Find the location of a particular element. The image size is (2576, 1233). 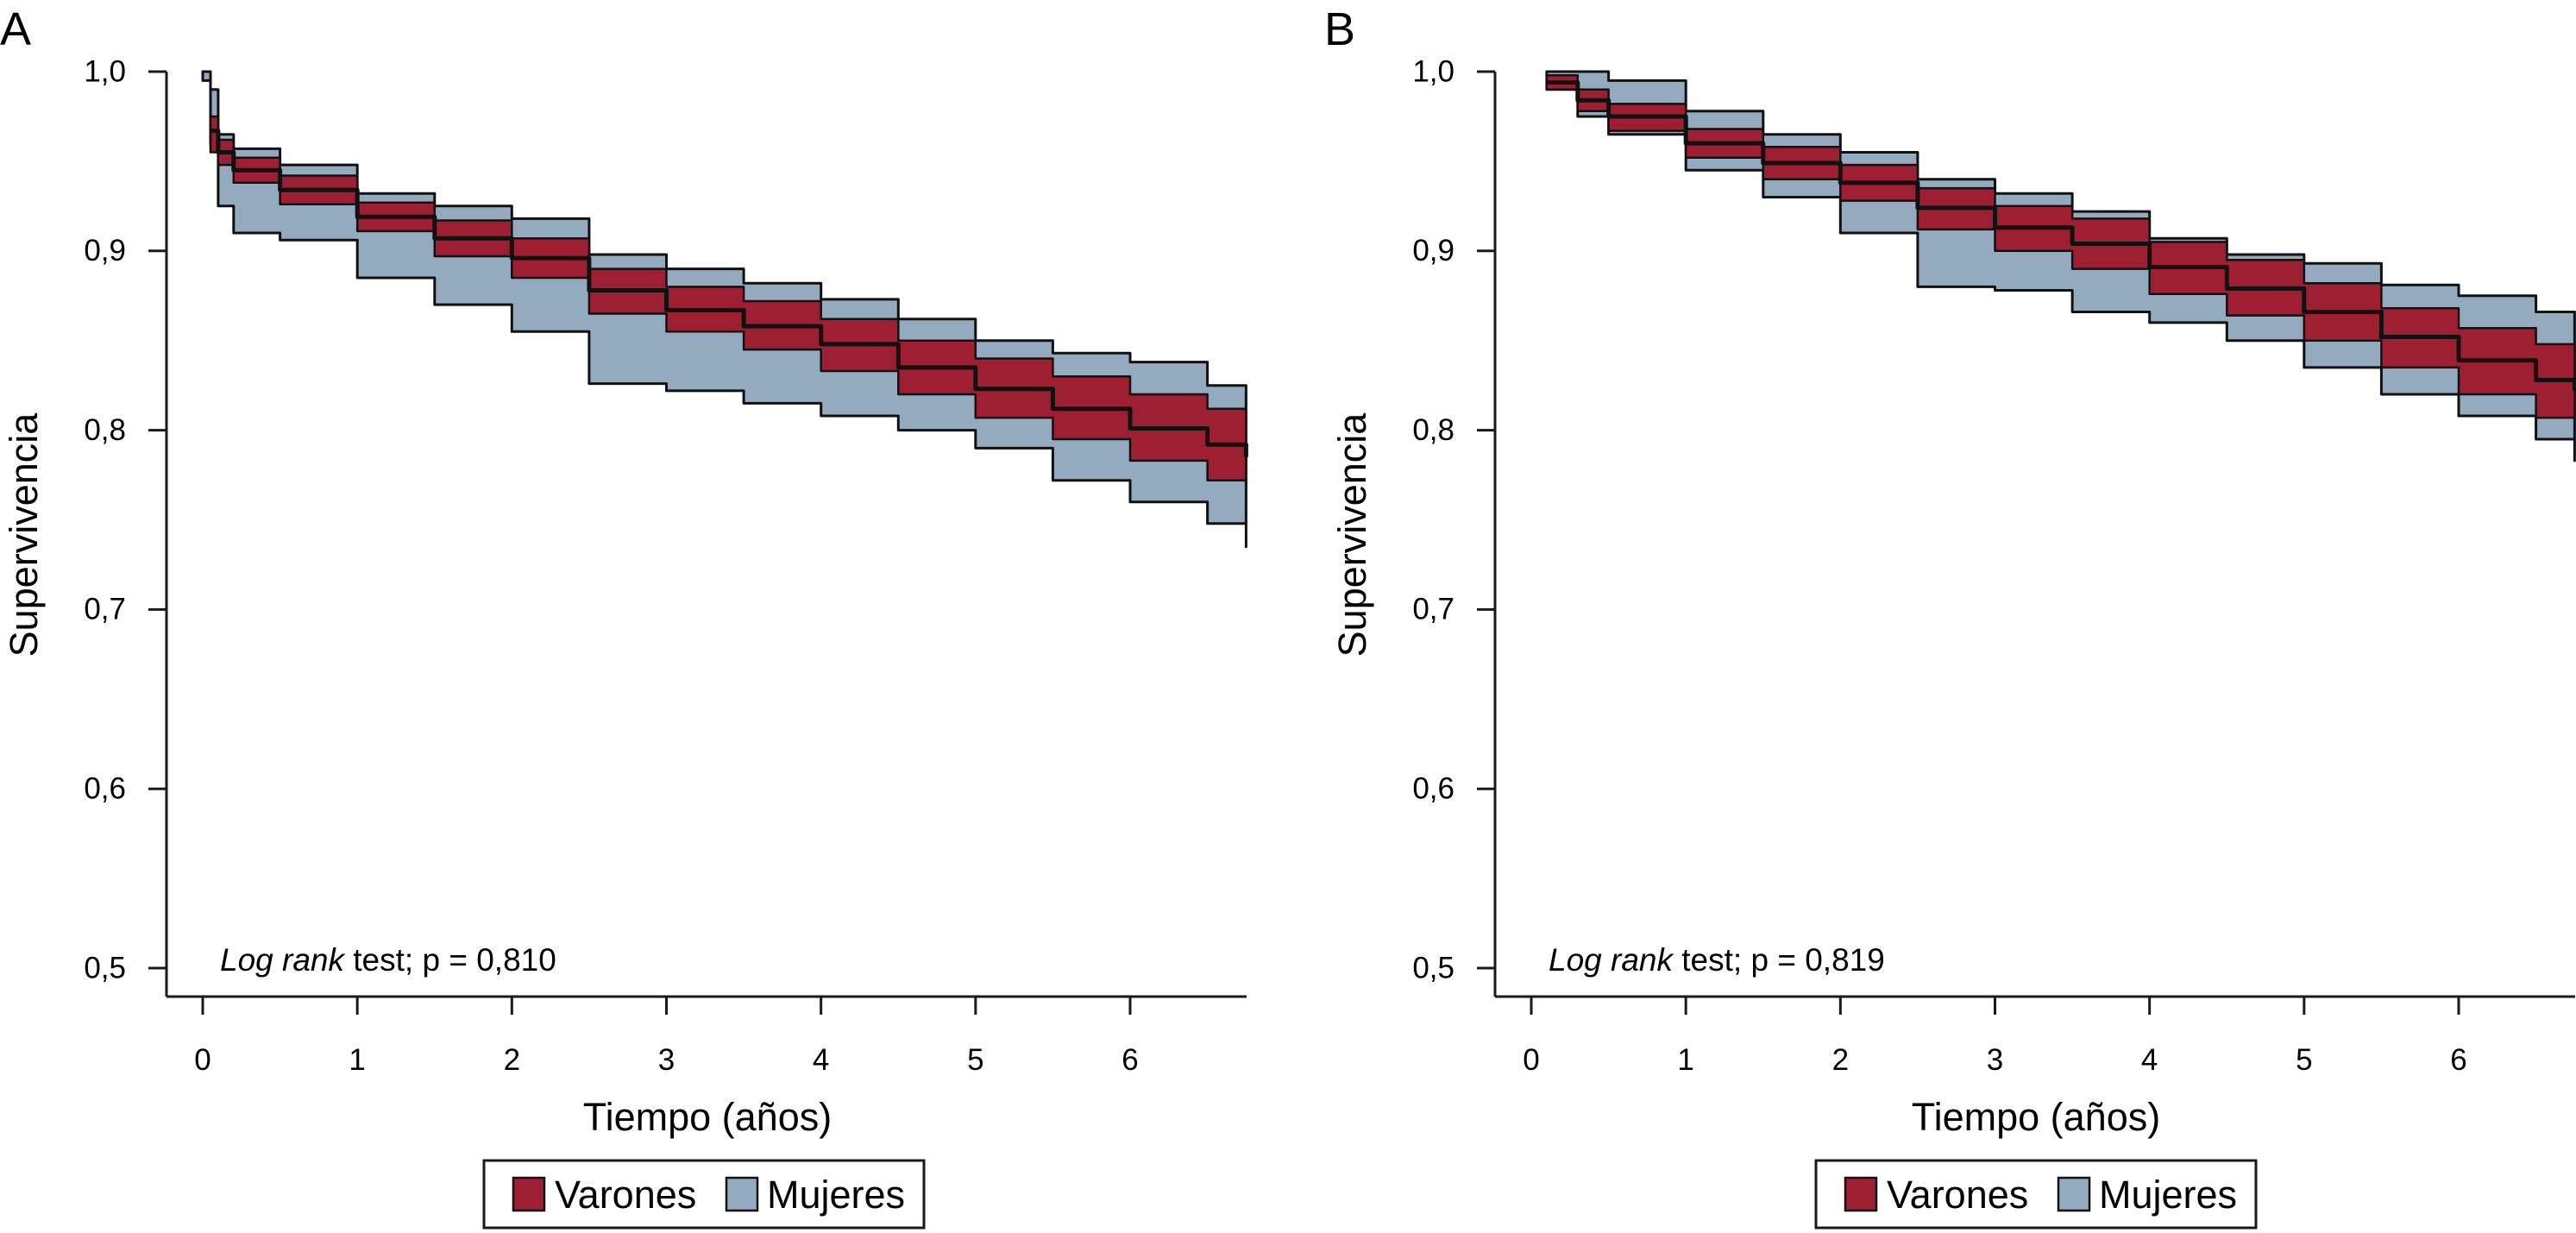

panel-a-xtick-label: 5 is located at coordinates (975, 1060).